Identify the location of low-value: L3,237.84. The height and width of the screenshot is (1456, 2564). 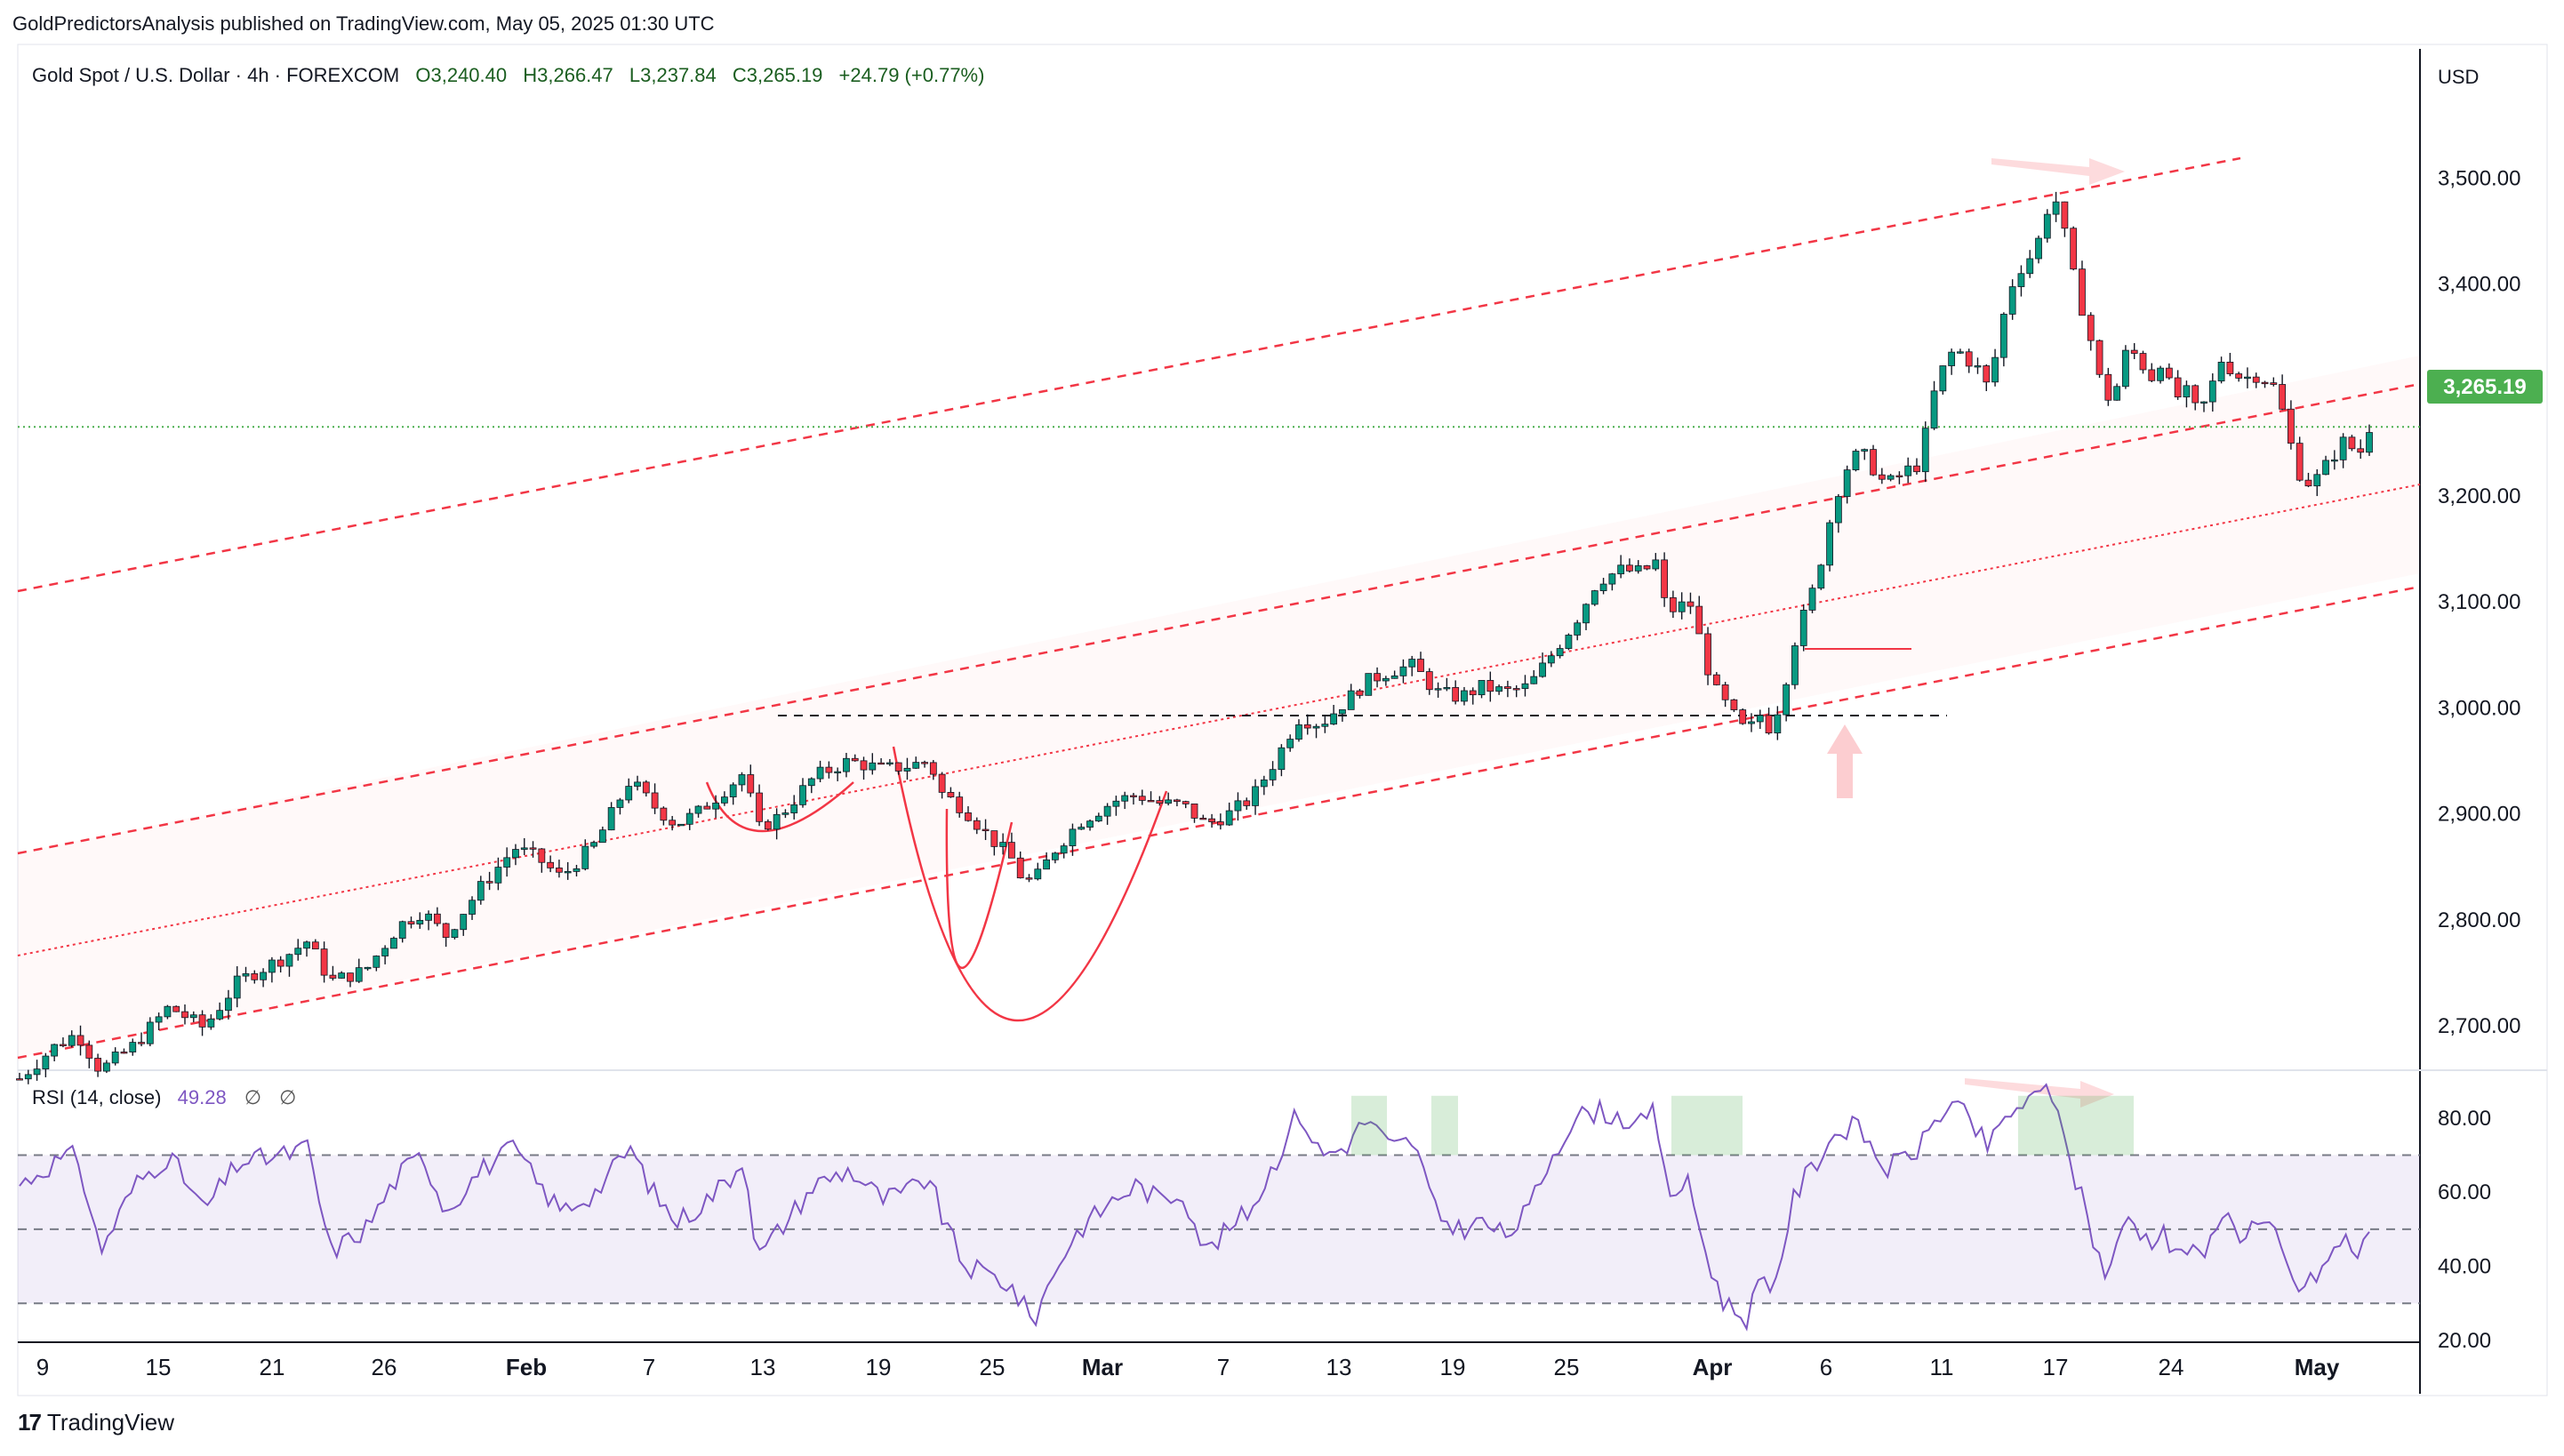
(673, 75).